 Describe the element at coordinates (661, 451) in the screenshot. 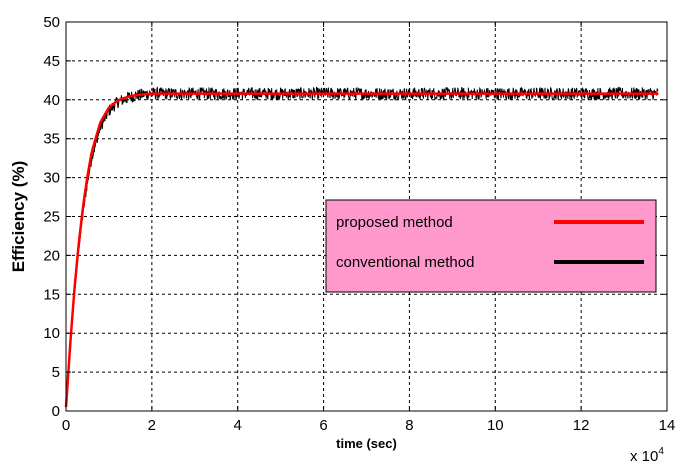

I see `x-axis-multiplier-exponent: 4` at that location.